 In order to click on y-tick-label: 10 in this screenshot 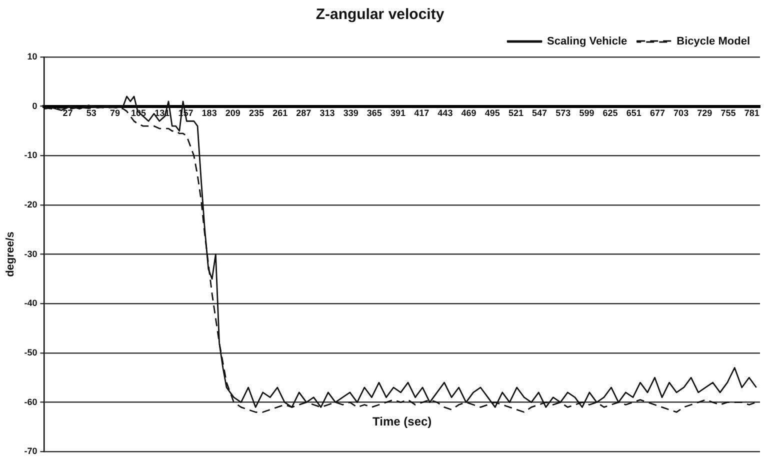, I will do `click(32, 56)`.